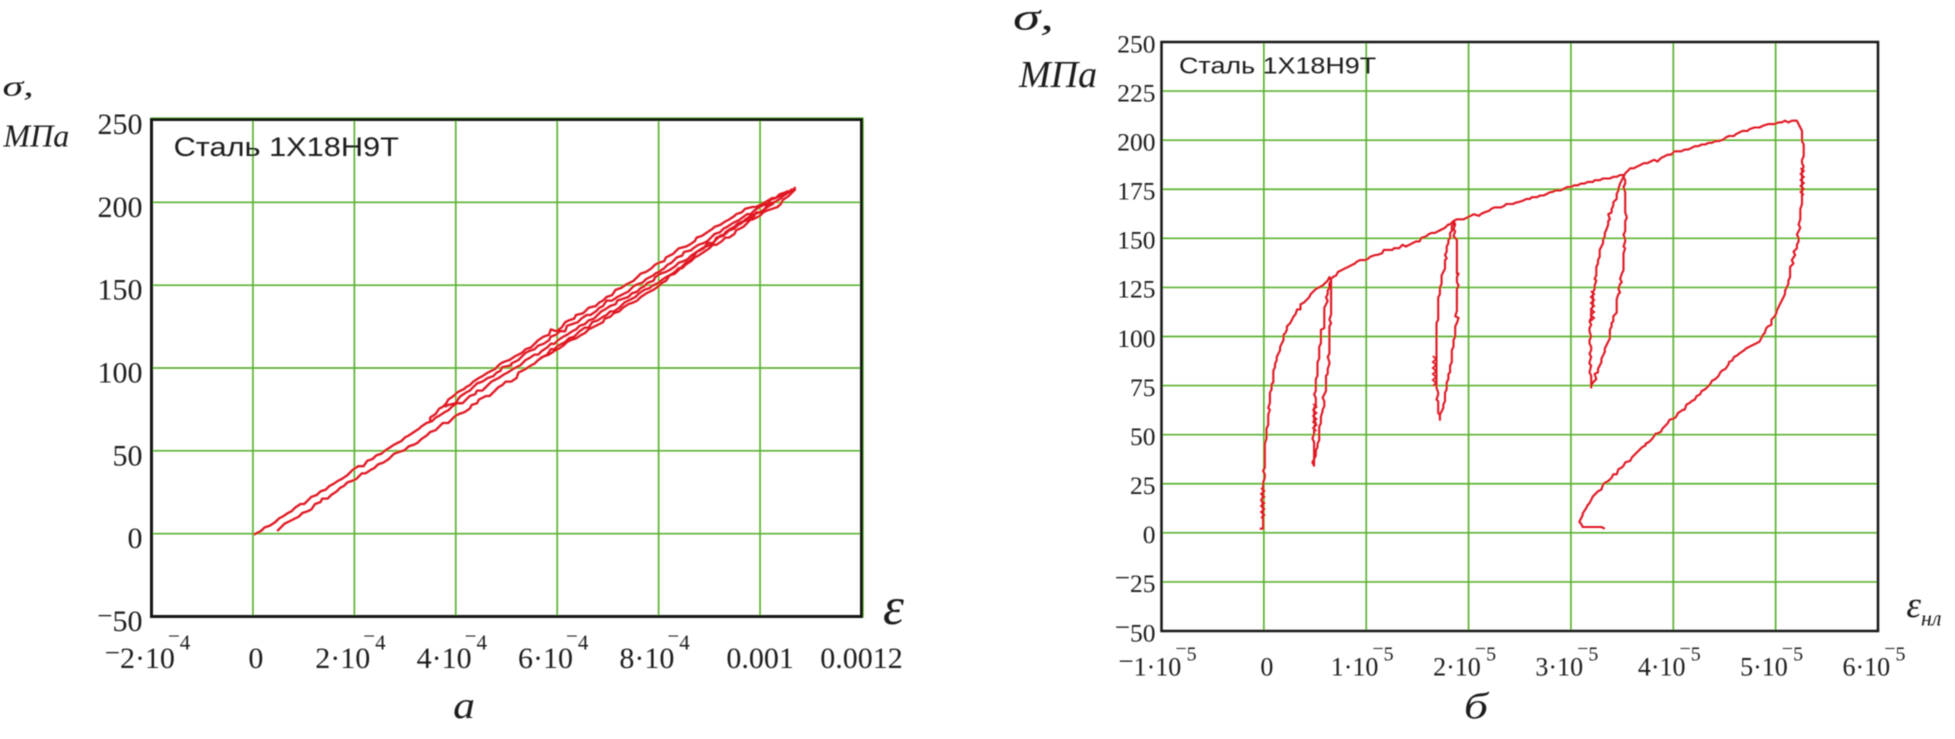 This screenshot has width=1955, height=739. Describe the element at coordinates (861, 658) in the screenshot. I see `svg-text: 0.0012` at that location.